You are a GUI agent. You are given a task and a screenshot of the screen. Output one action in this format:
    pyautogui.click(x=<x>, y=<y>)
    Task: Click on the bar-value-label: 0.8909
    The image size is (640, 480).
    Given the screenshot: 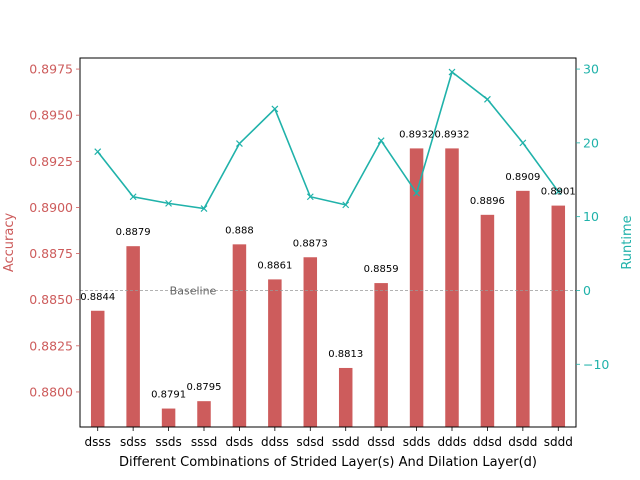 What is the action you would take?
    pyautogui.click(x=522, y=177)
    